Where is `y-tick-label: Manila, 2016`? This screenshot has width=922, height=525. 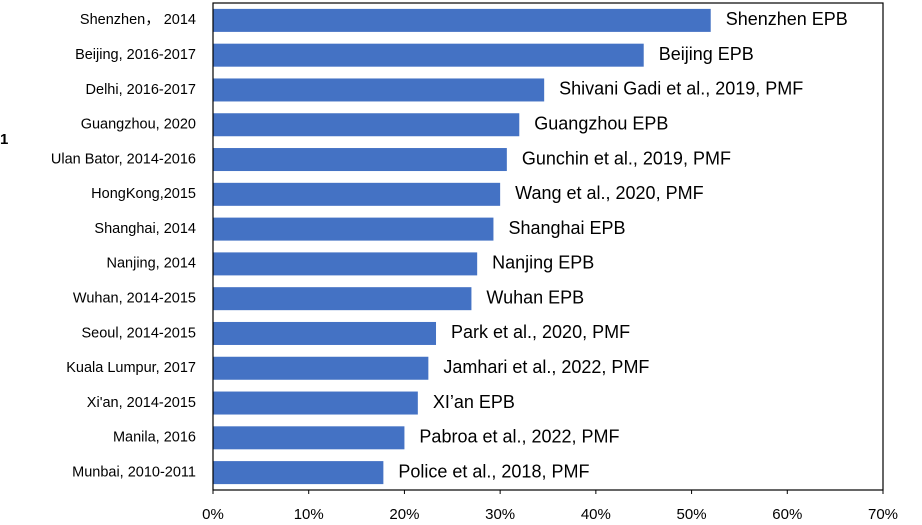
y-tick-label: Manila, 2016 is located at coordinates (154, 438).